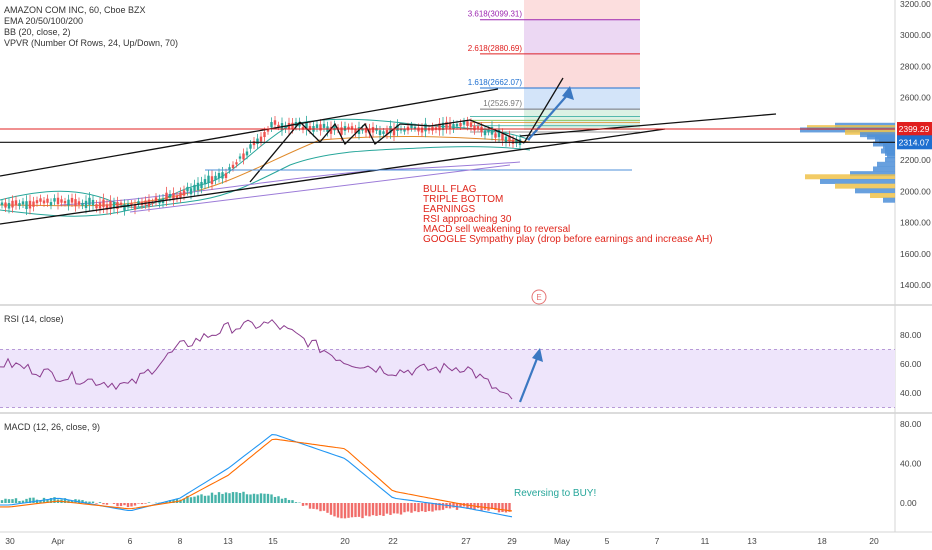 The image size is (932, 550). I want to click on macd-tick-label: 0.00, so click(908, 503).